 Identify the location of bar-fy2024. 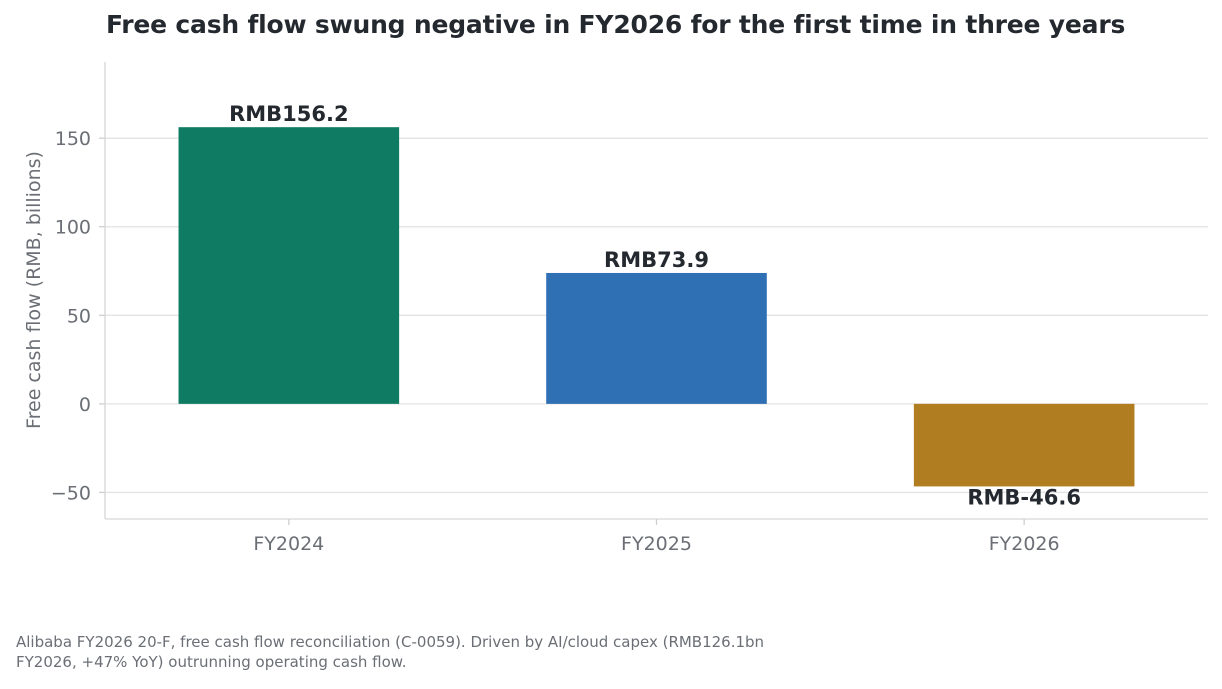
(289, 265).